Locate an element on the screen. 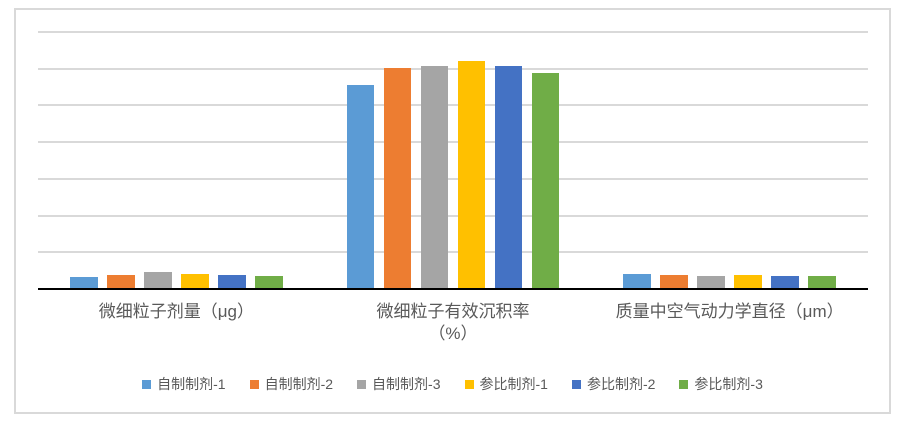  bar-自制制剂-3-cat1 is located at coordinates (158, 280).